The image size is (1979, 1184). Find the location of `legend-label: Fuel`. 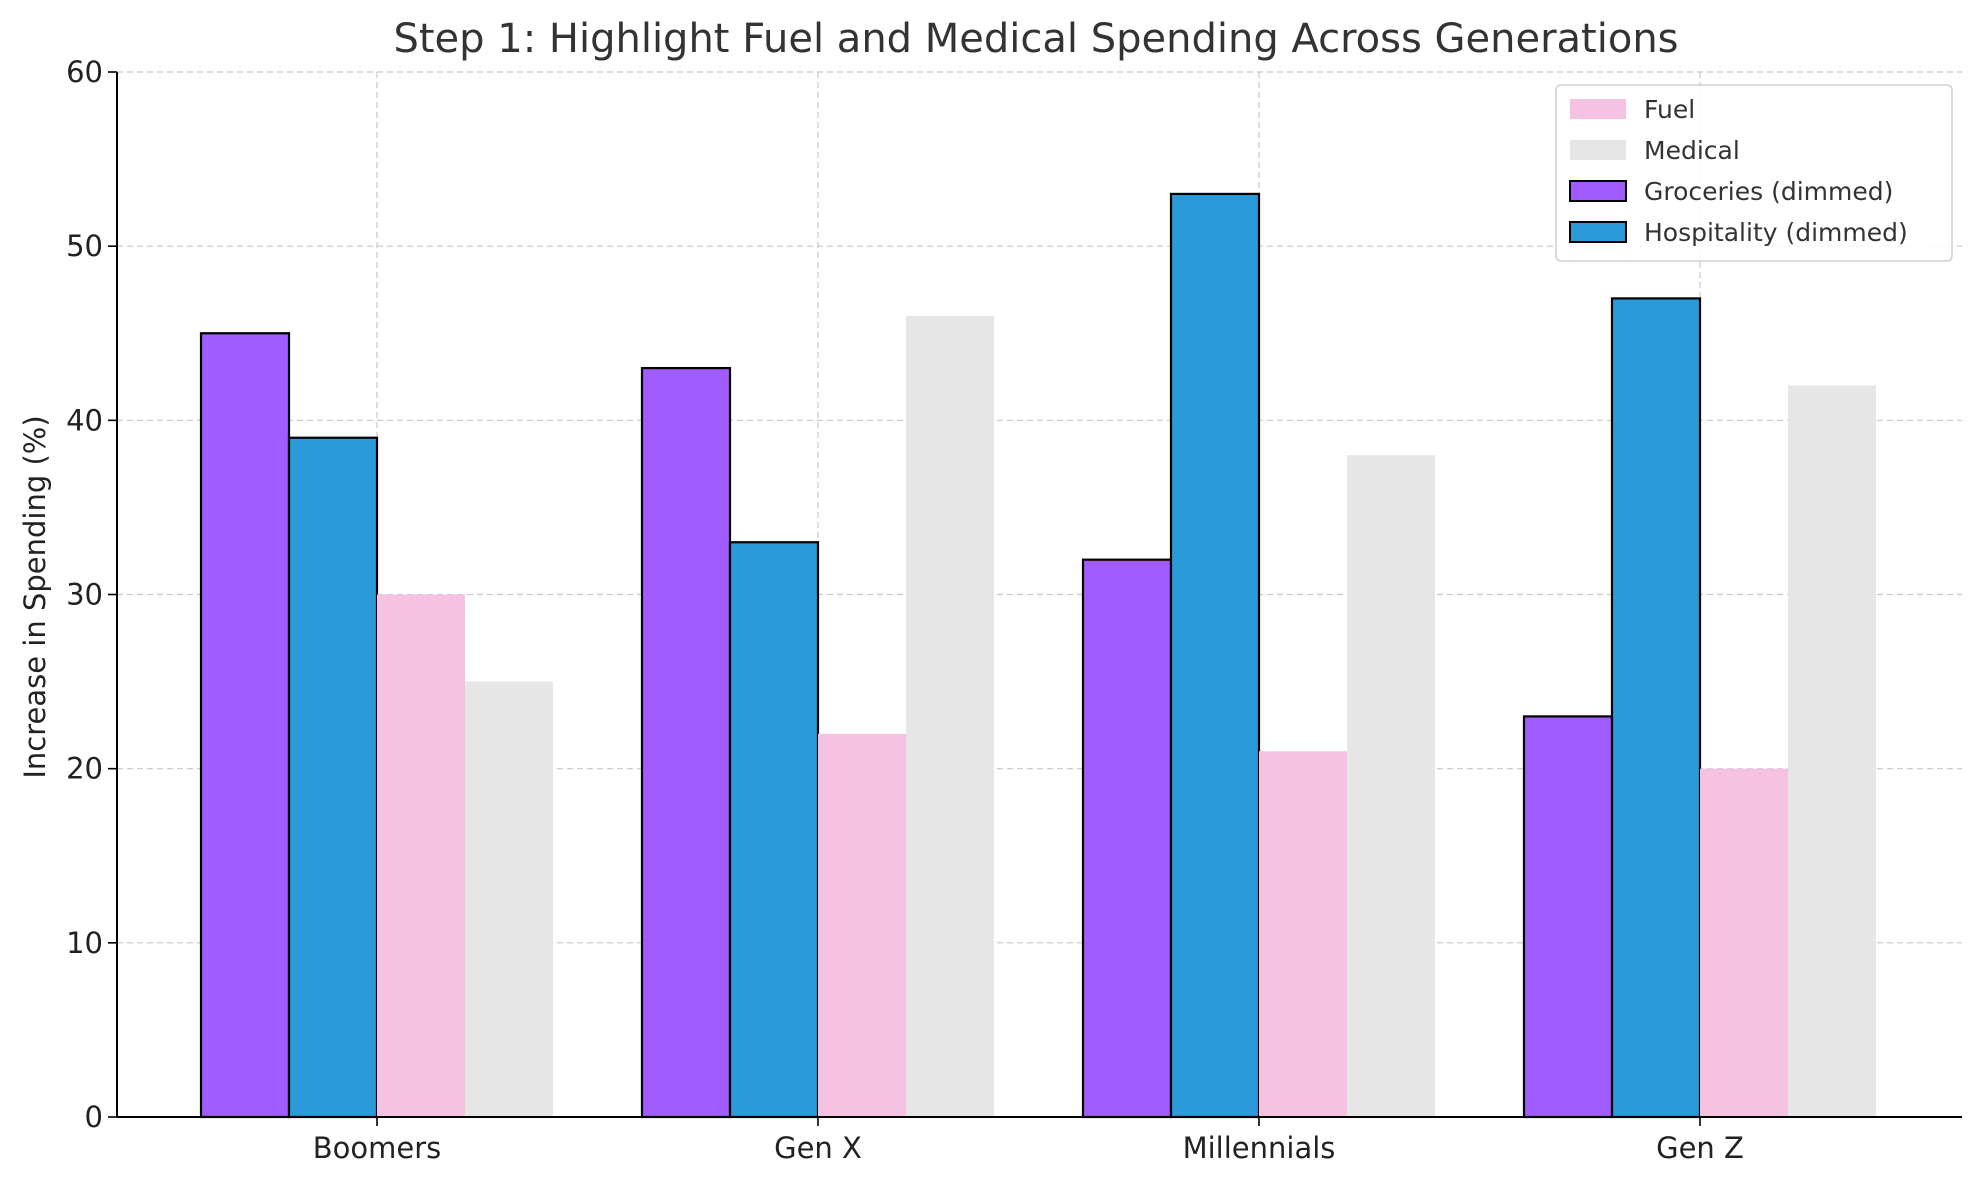

legend-label: Fuel is located at coordinates (1669, 109).